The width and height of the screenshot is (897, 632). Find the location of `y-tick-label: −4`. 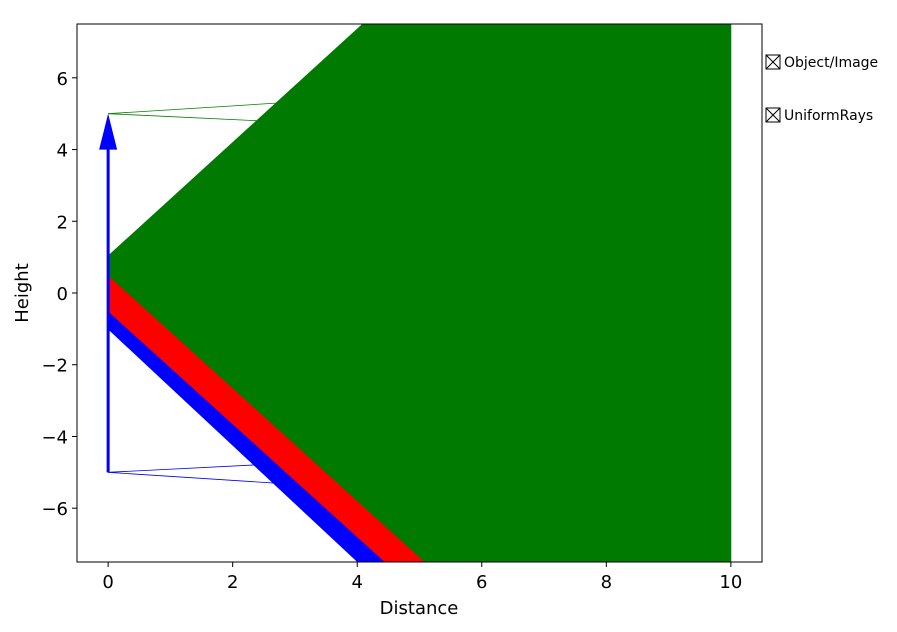

y-tick-label: −4 is located at coordinates (54, 437).